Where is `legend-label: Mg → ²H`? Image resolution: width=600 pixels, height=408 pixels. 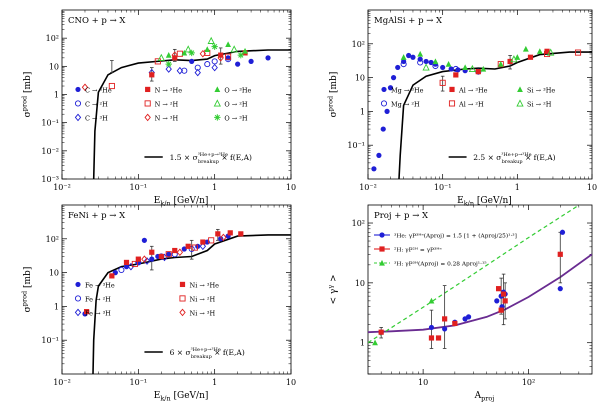 legend-label: Mg → ²H is located at coordinates (405, 104).